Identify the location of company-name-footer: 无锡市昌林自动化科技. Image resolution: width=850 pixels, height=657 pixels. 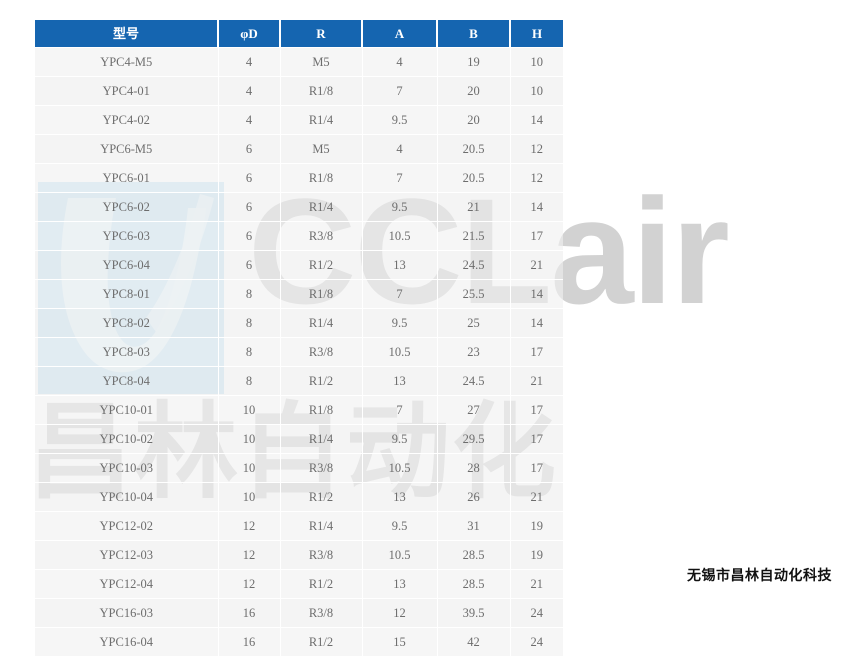
(759, 576).